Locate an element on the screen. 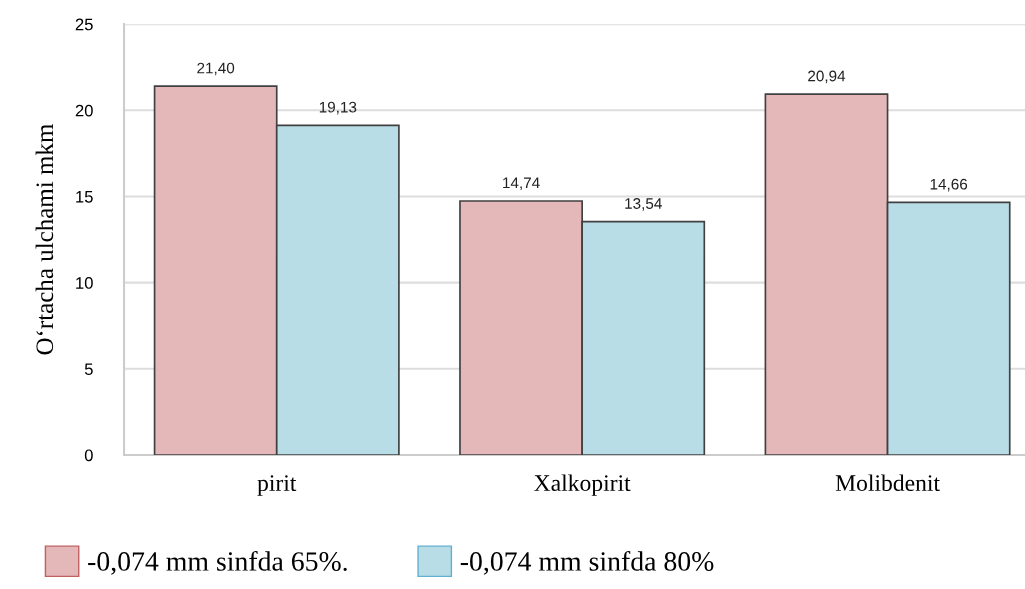  legend-label: -0,074 mm sinfda 80% is located at coordinates (587, 563).